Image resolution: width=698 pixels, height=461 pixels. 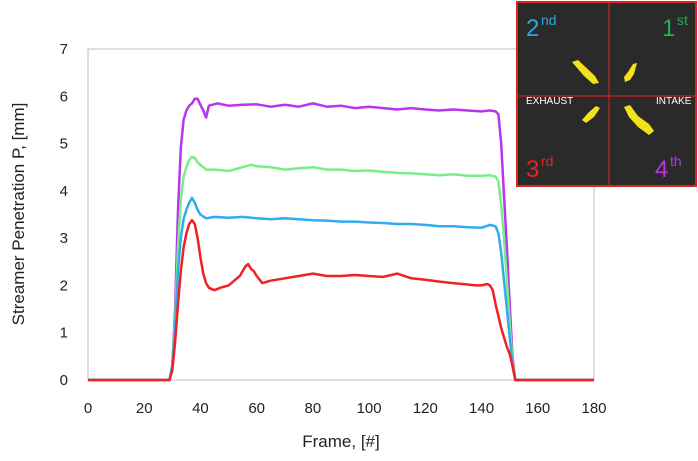 I want to click on x-tick-label: 100, so click(x=369, y=408).